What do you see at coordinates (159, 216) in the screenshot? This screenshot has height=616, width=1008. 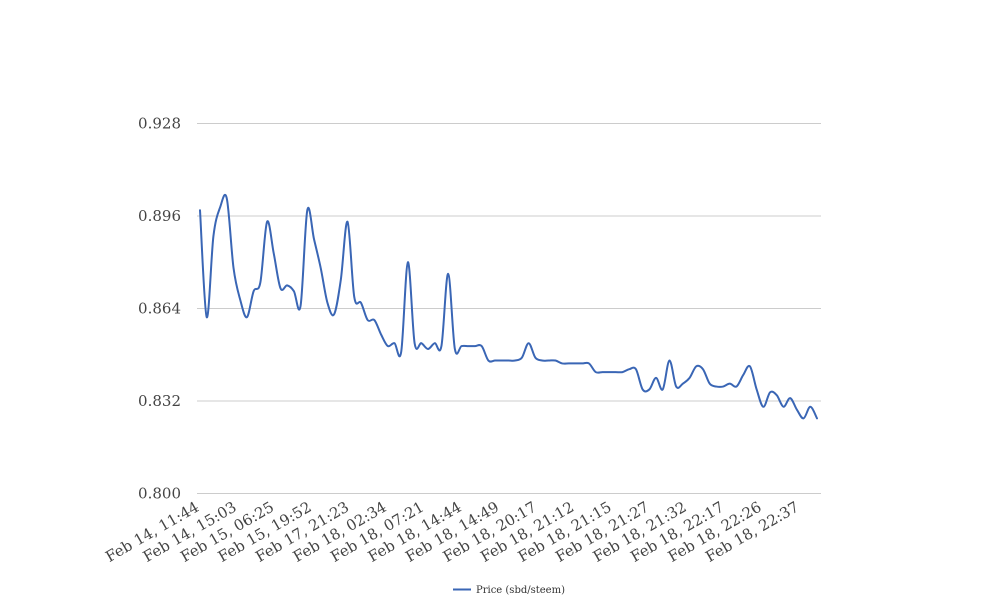 I see `y-tick-label: 0.896` at bounding box center [159, 216].